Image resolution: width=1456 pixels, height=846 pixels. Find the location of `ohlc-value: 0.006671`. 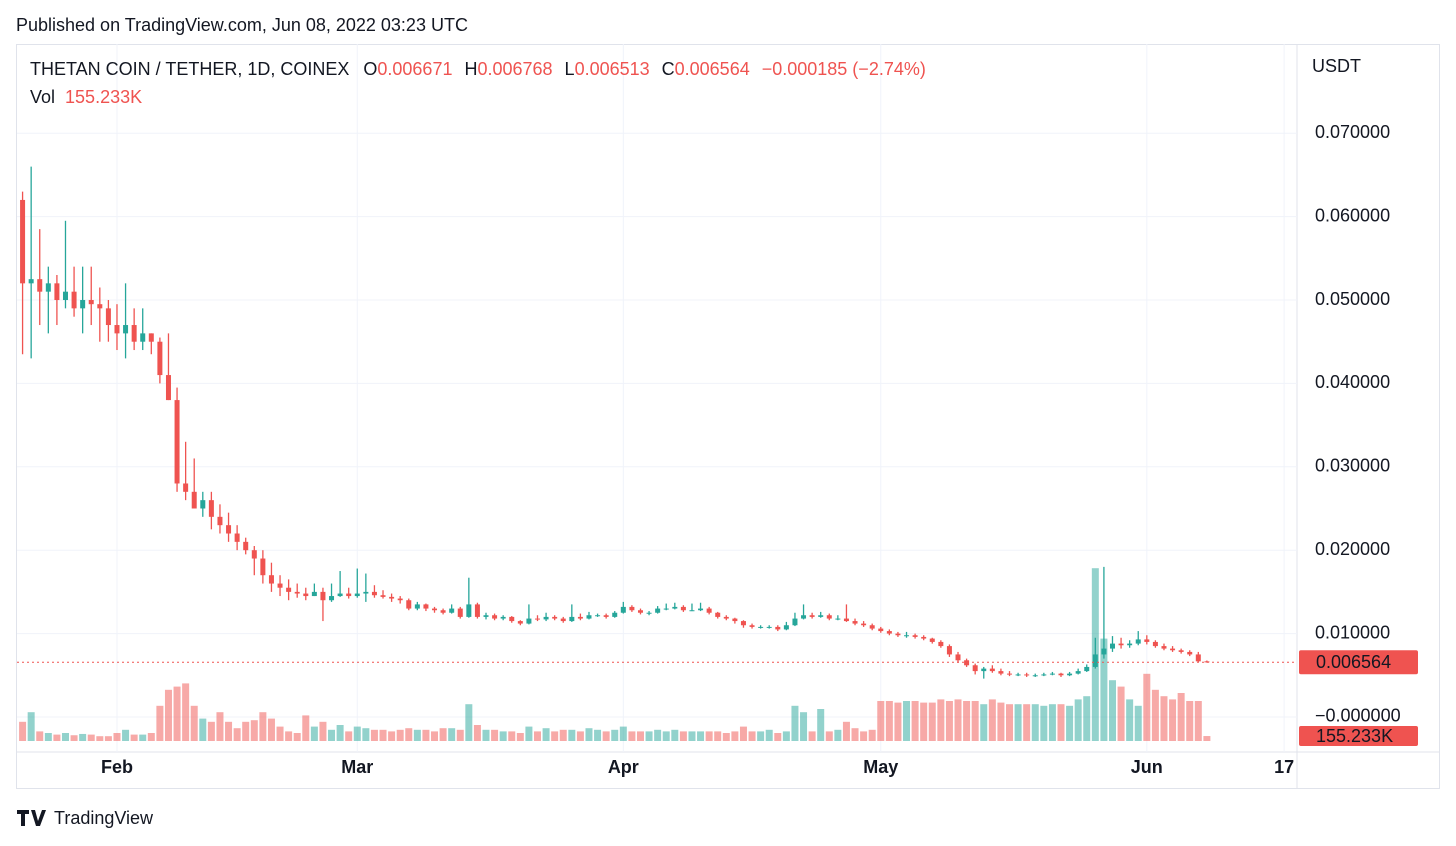

ohlc-value: 0.006671 is located at coordinates (414, 69).